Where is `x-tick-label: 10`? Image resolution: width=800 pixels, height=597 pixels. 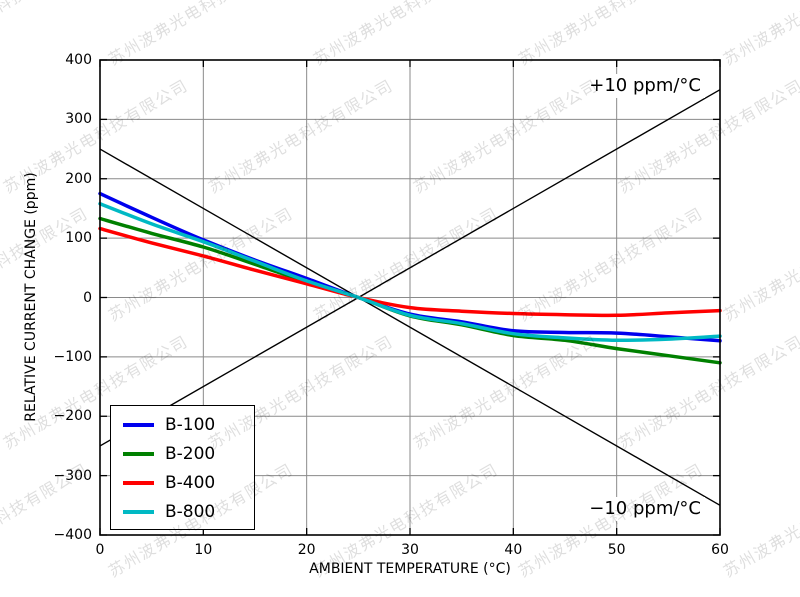
x-tick-label: 10 is located at coordinates (203, 550).